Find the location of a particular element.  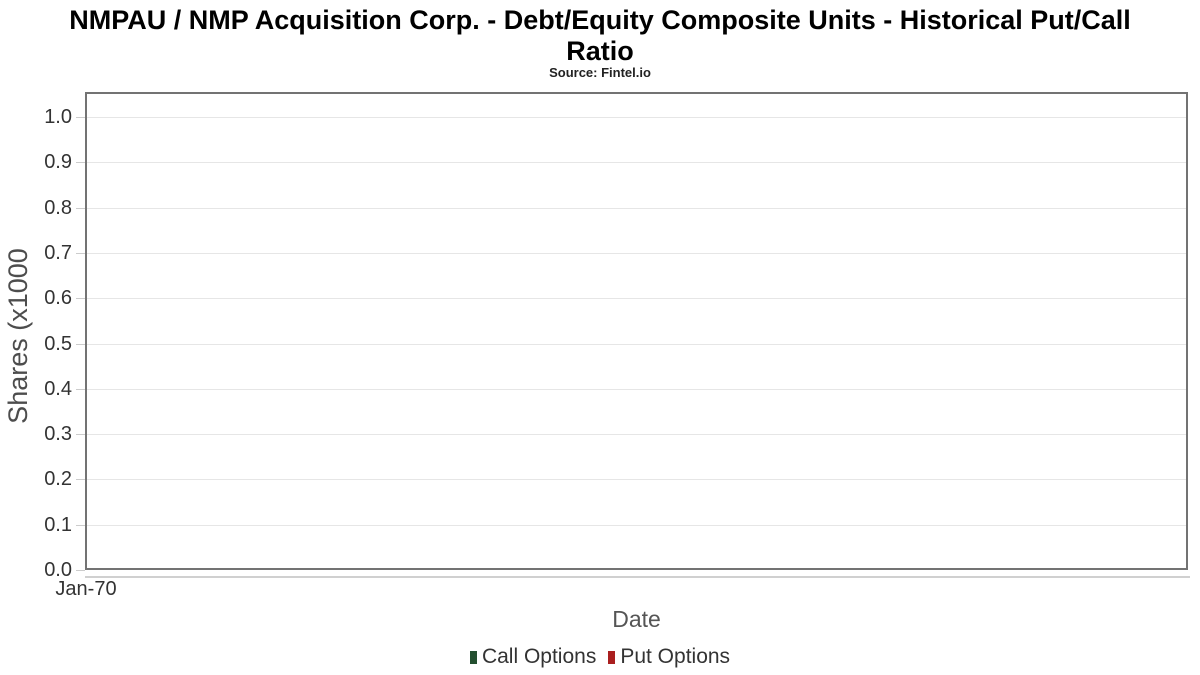

legend-item: Call Options is located at coordinates (533, 657).